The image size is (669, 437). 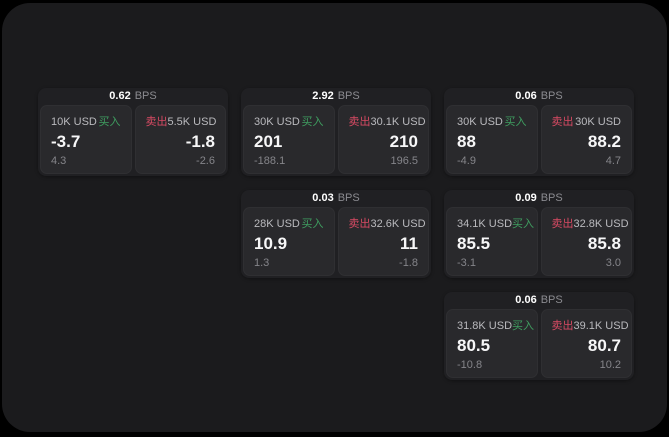 I want to click on sell-size: 32.8K USD, so click(x=601, y=224).